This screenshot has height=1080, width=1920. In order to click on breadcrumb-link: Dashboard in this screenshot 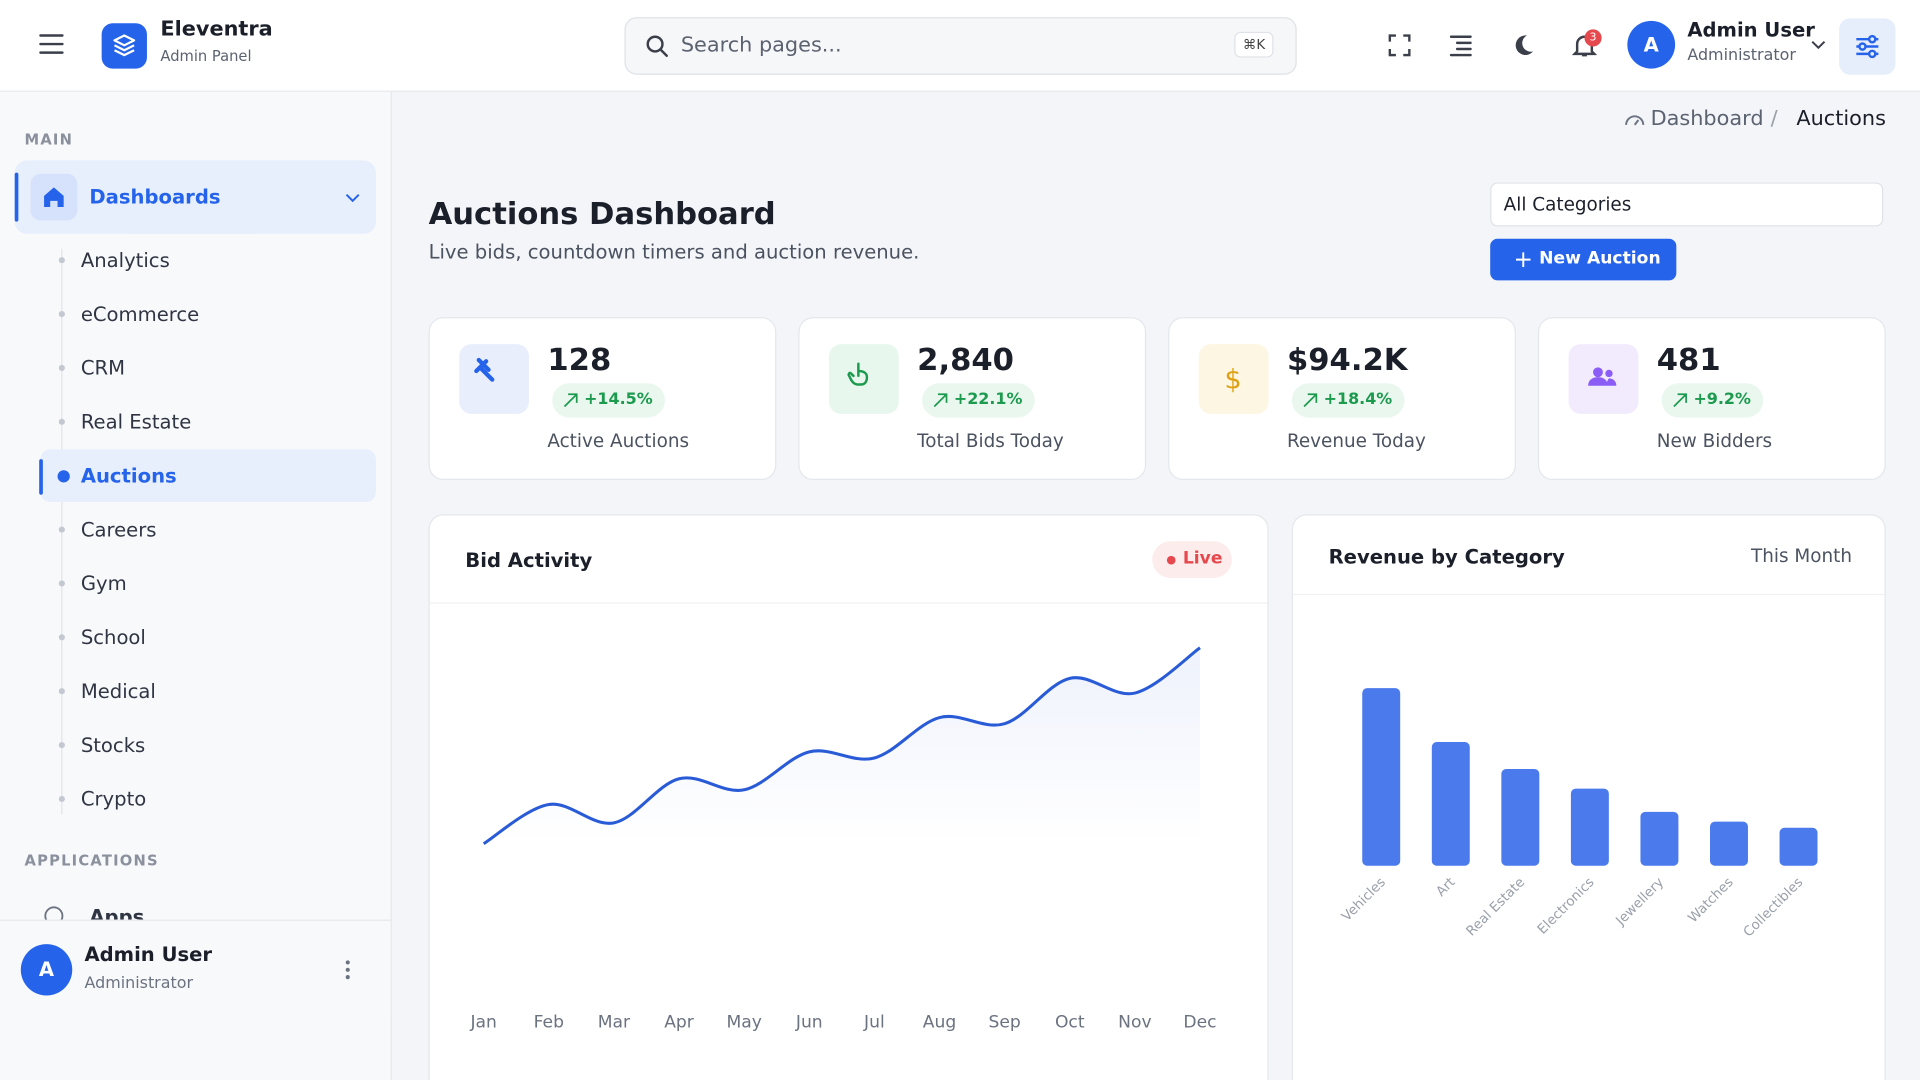, I will do `click(1707, 119)`.